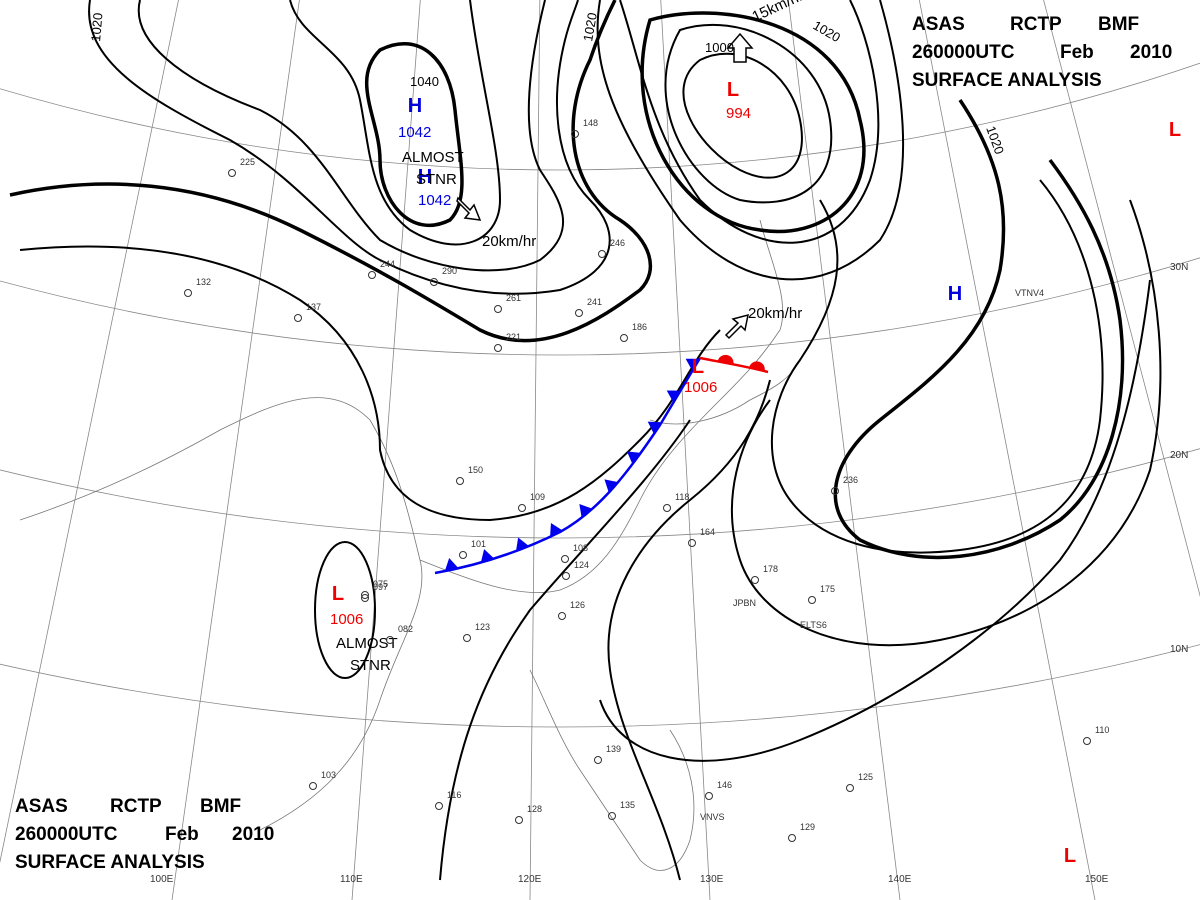 Image resolution: width=1200 pixels, height=900 pixels. I want to click on header-text: ASAS, so click(41, 806).